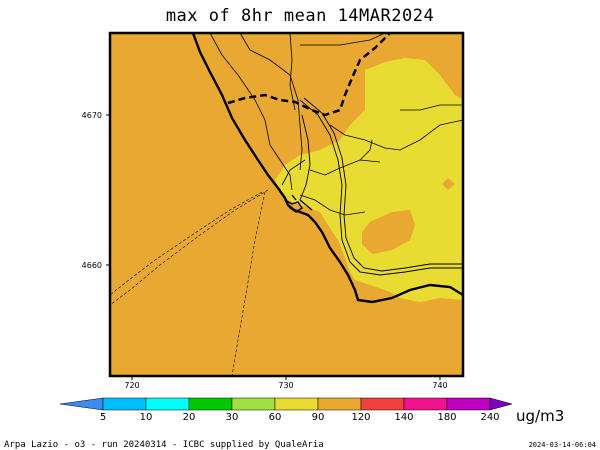 Image resolution: width=600 pixels, height=450 pixels. Describe the element at coordinates (439, 385) in the screenshot. I see `x-tick-label: 740` at that location.